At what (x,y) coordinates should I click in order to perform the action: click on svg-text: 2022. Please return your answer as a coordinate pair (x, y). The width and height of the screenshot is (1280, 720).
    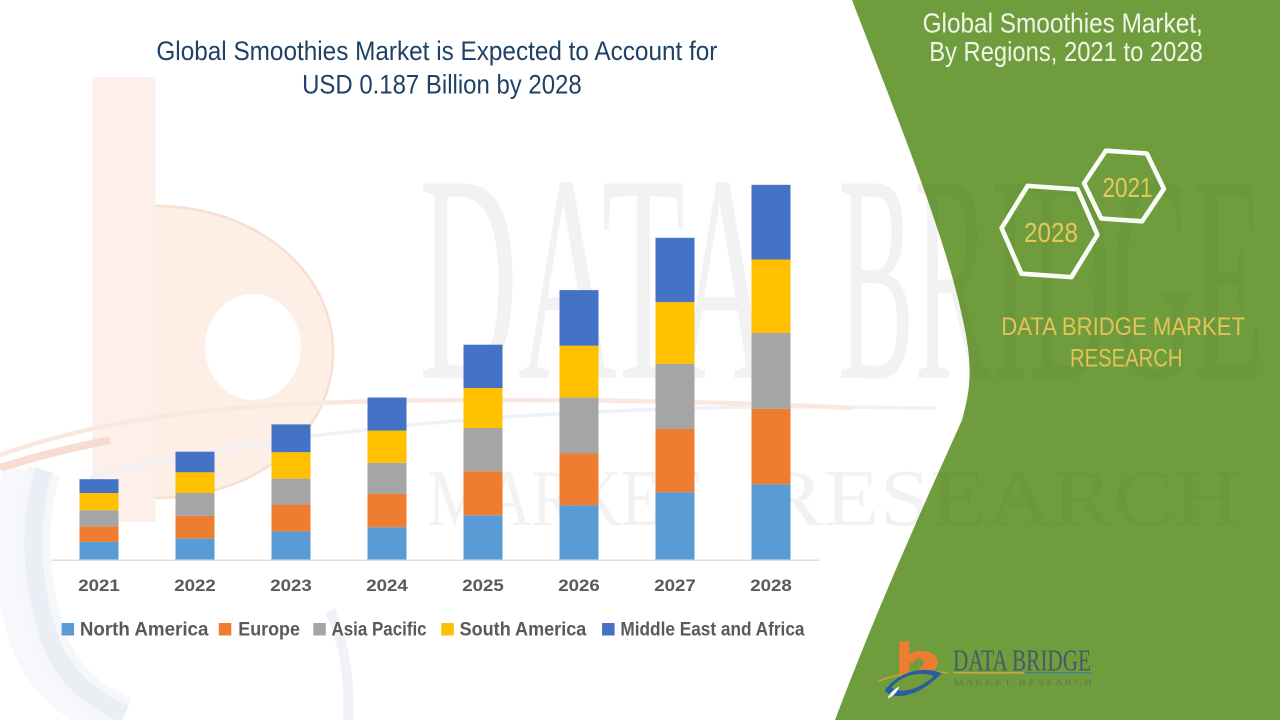
    Looking at the image, I should click on (195, 585).